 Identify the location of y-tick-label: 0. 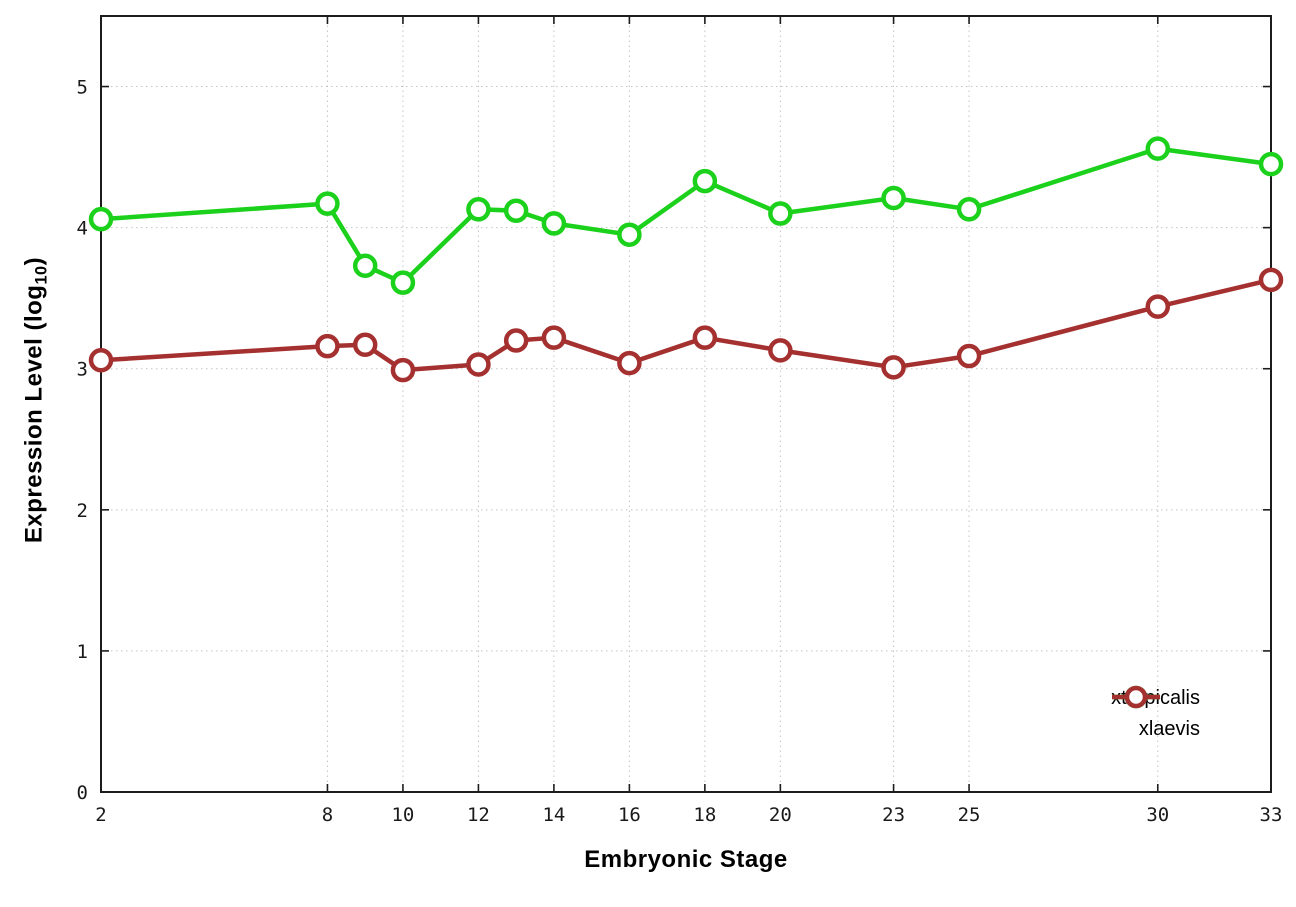
(82, 793).